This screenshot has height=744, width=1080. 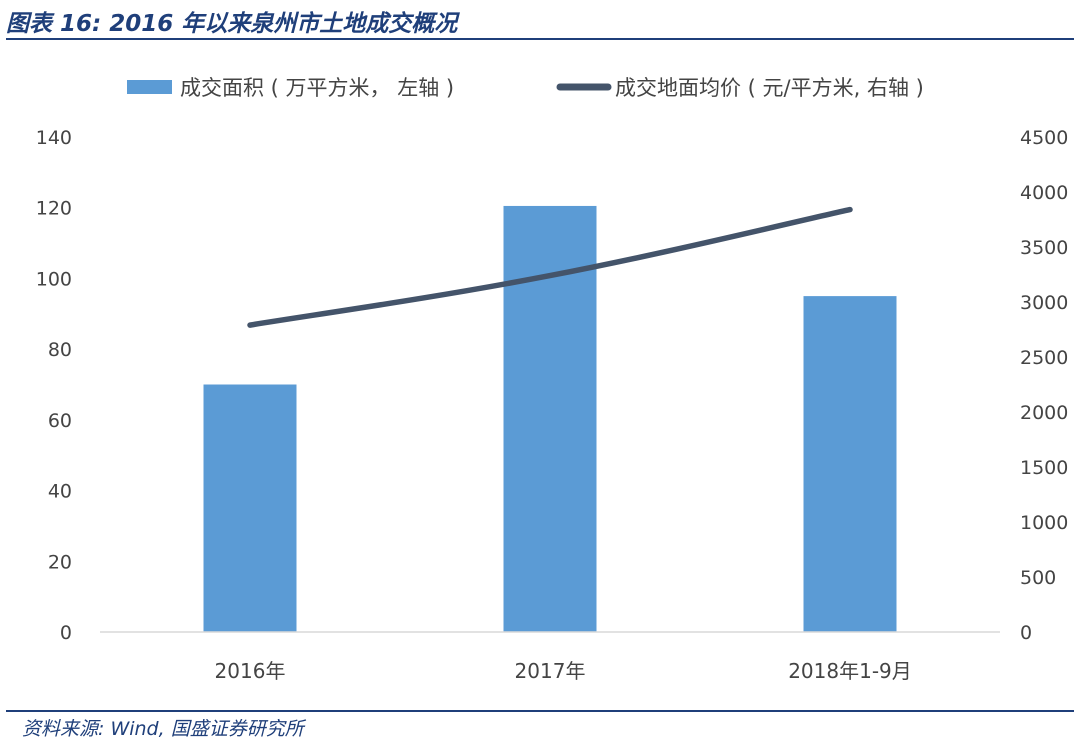 What do you see at coordinates (1044, 413) in the screenshot?
I see `right-tick-label: 2000` at bounding box center [1044, 413].